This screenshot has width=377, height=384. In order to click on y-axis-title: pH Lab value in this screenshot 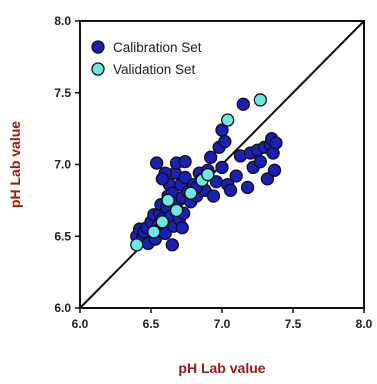, I will do `click(15, 164)`.